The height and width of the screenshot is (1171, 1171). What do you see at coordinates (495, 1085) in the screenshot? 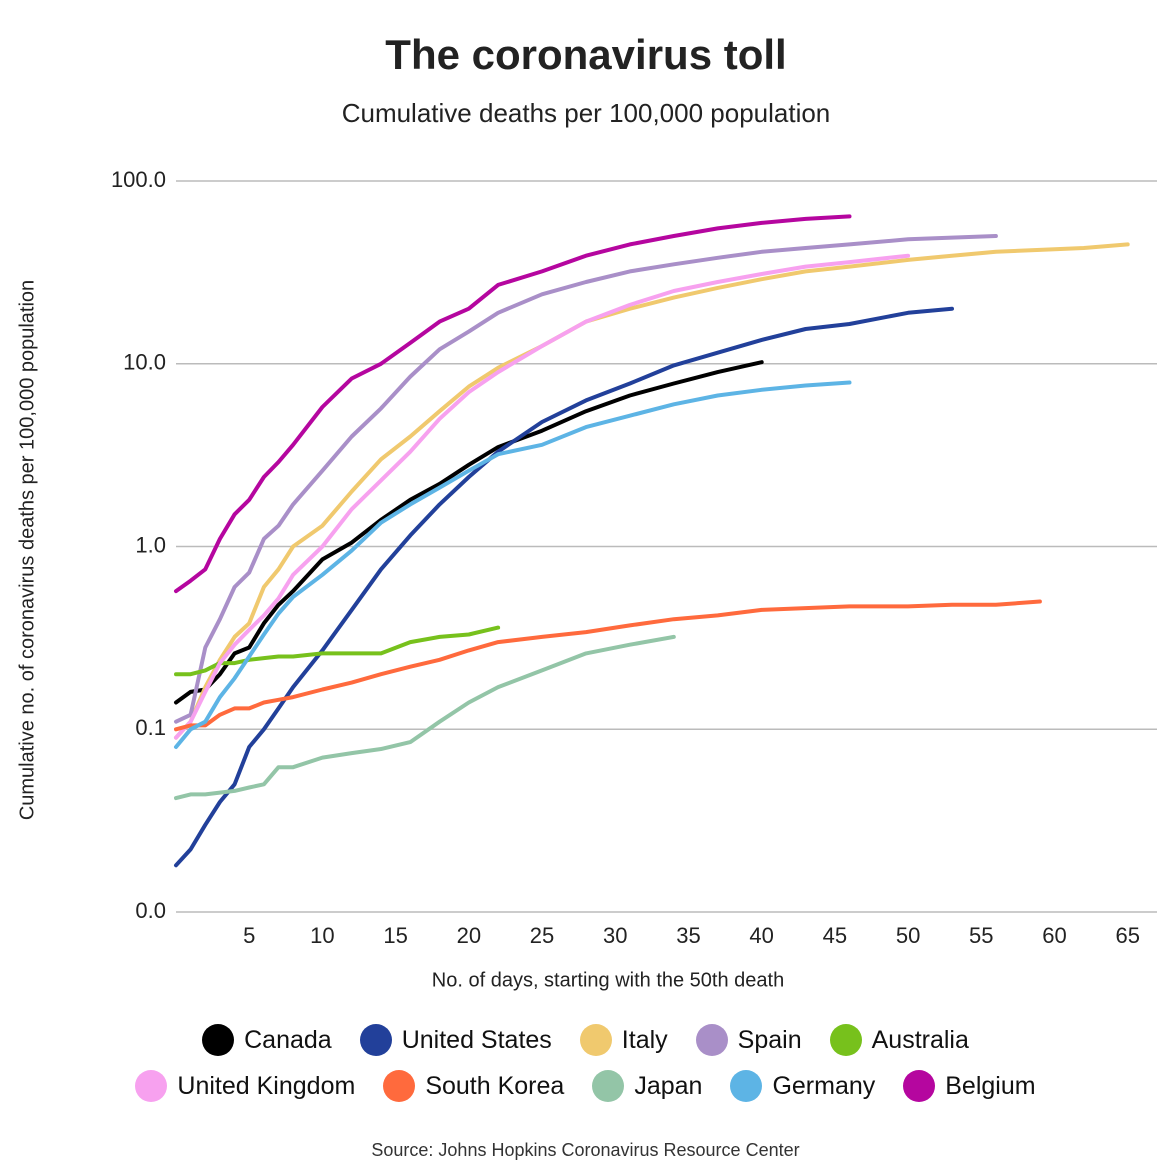
I see `legend-label: South Korea` at bounding box center [495, 1085].